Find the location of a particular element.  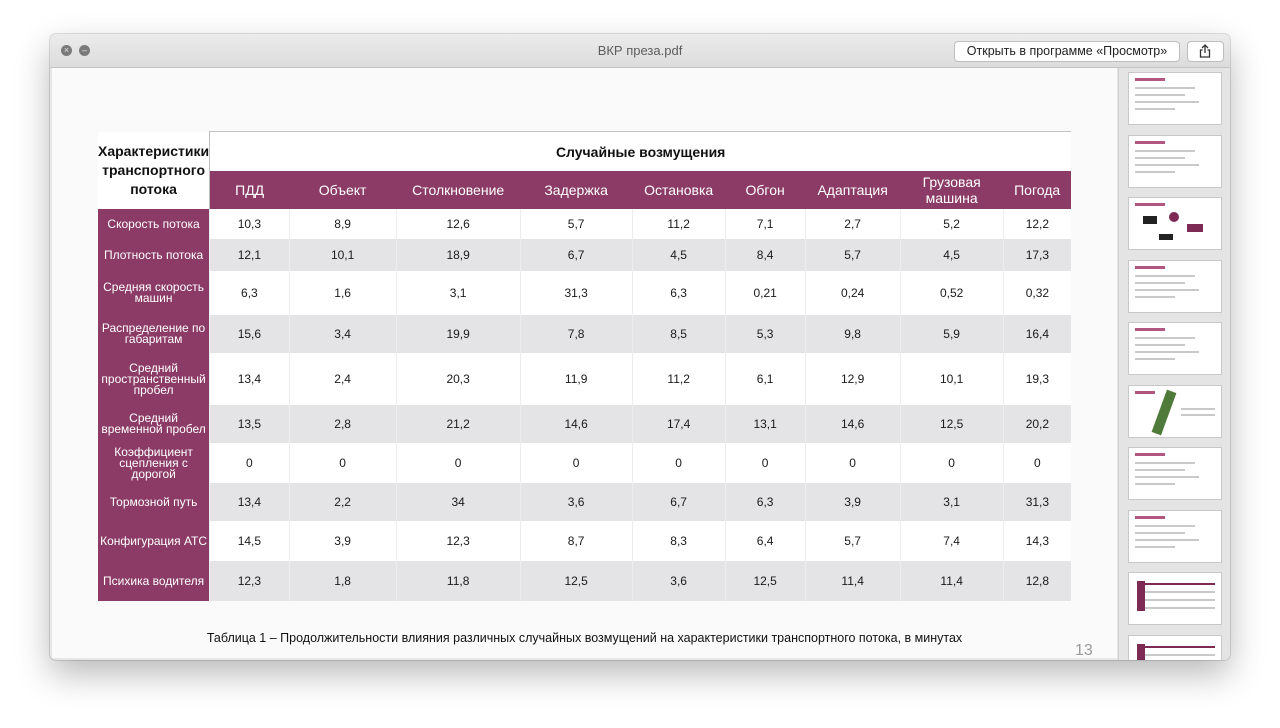

column-header: Адаптация is located at coordinates (853, 190).